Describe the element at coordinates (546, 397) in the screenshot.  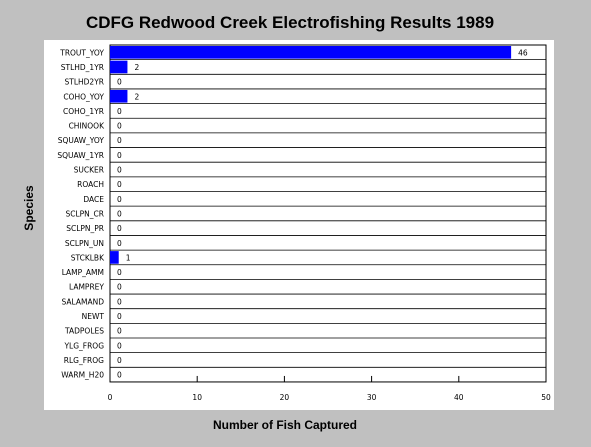
I see `x-tick-label: 50` at that location.